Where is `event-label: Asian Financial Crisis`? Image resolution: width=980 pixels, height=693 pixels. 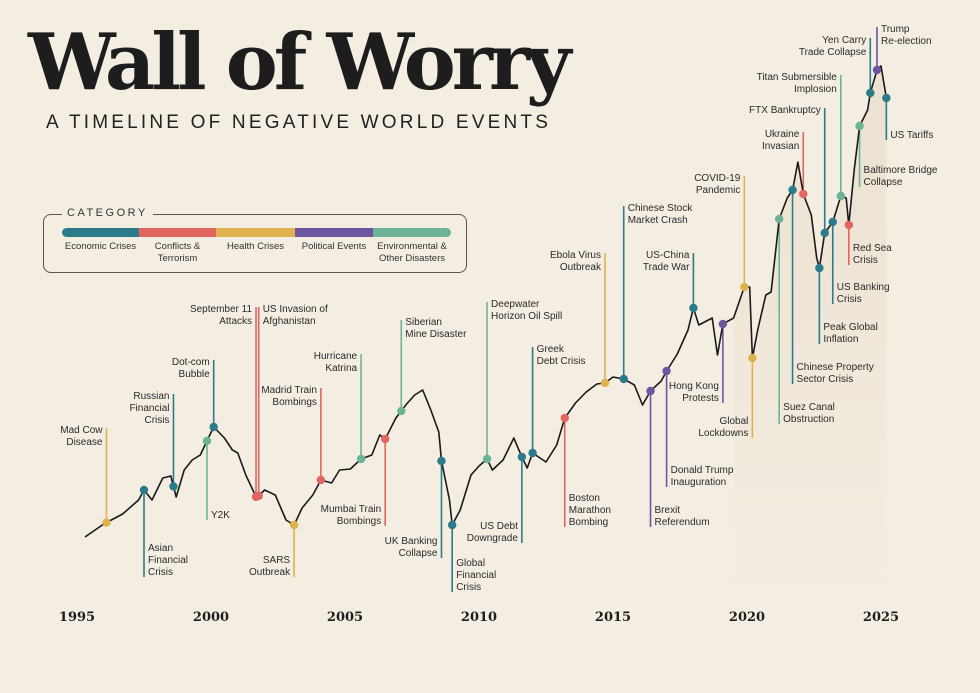 event-label: Asian Financial Crisis is located at coordinates (168, 560).